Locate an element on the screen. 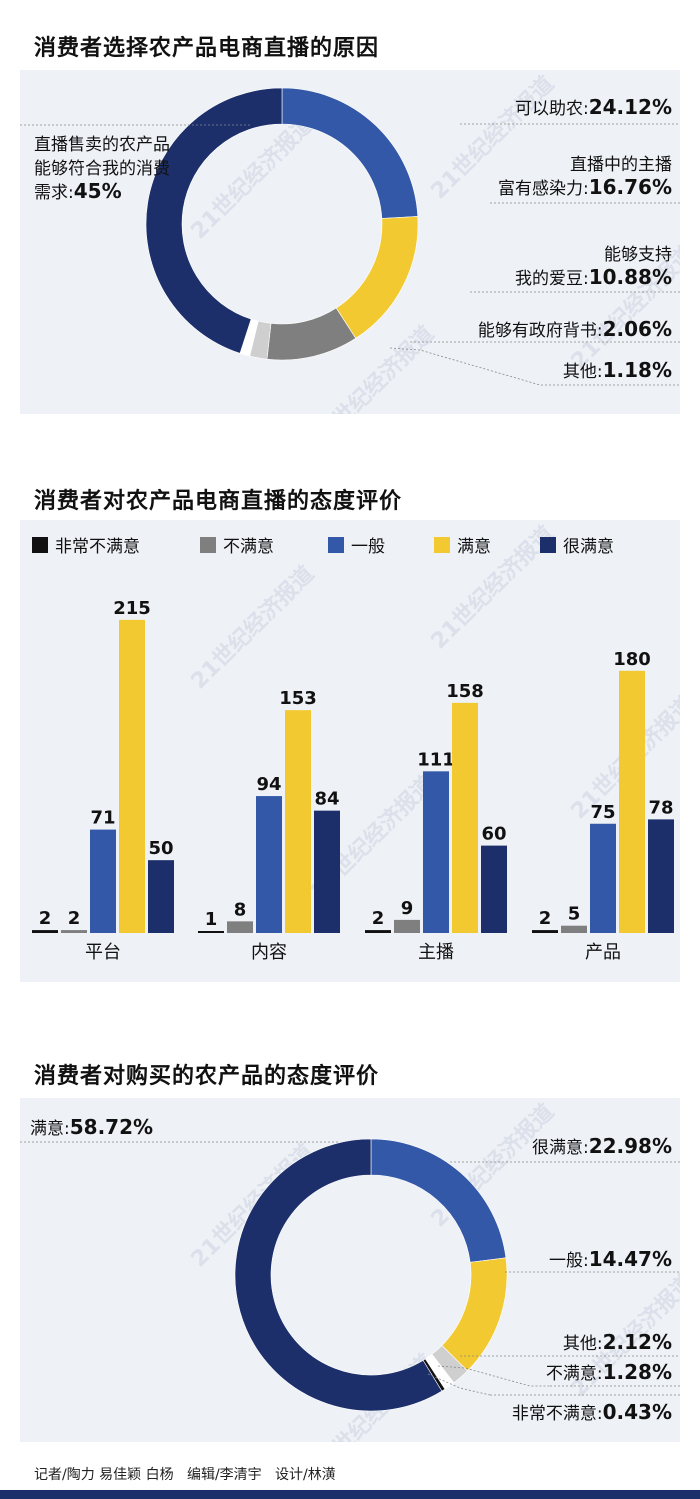 This screenshot has width=700, height=1499. slice-label: 直播中的主播 is located at coordinates (621, 165).